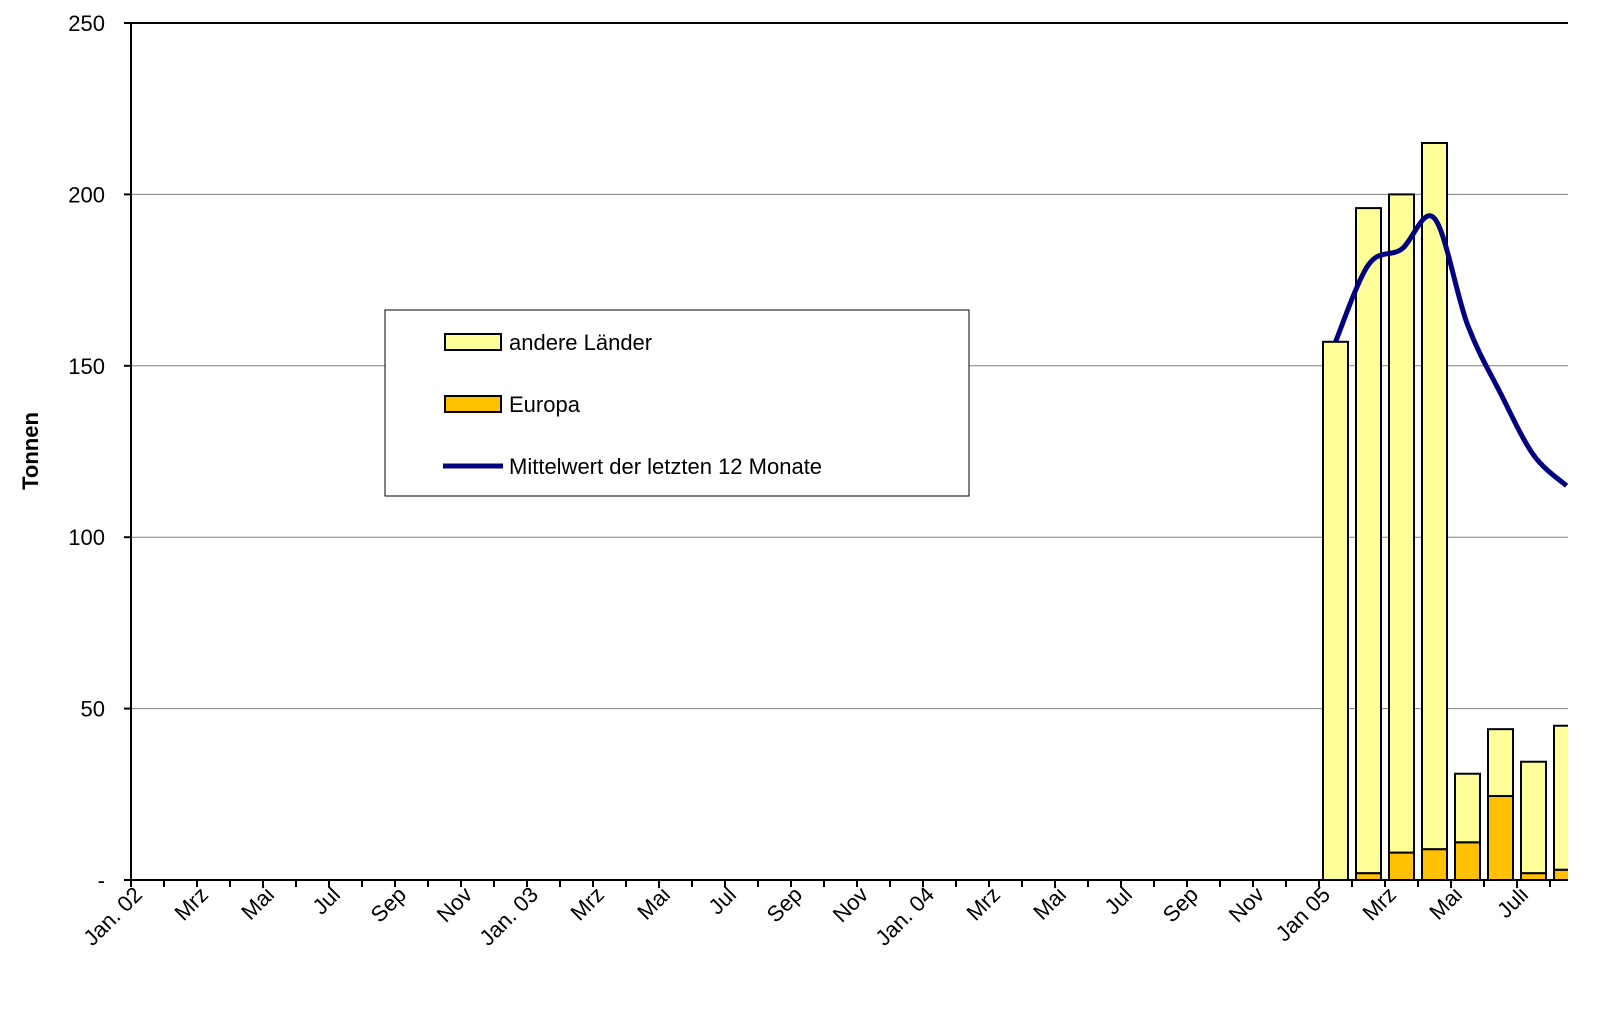 The image size is (1612, 1011). I want to click on x-tick-label: Jan. 03, so click(508, 916).